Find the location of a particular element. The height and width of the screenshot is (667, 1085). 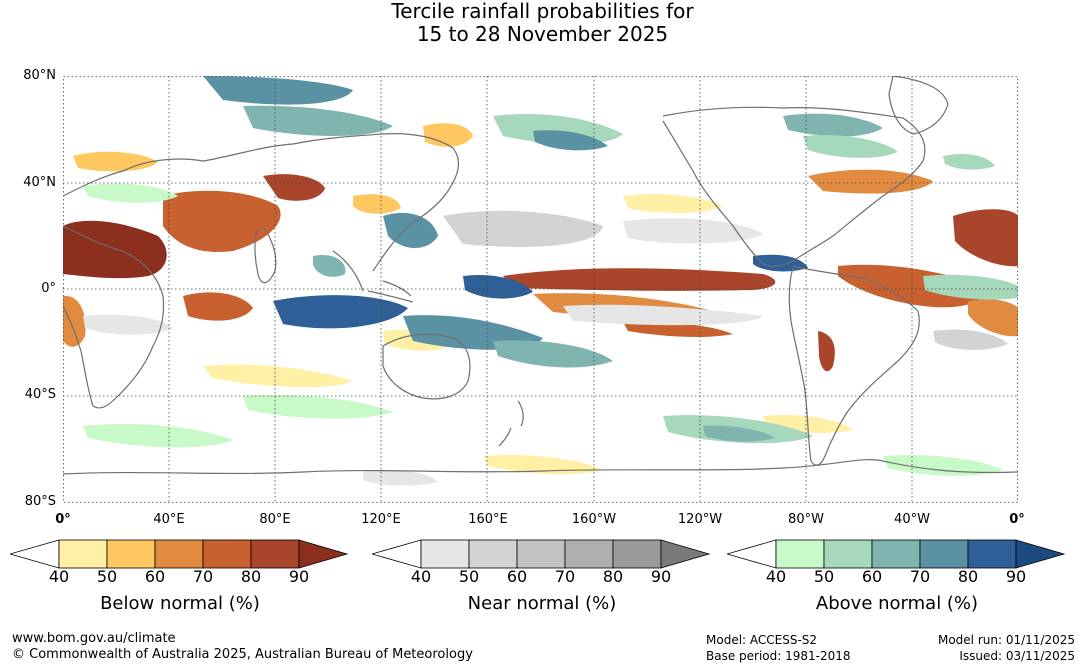

lon-label-160w: 160°W is located at coordinates (594, 519).